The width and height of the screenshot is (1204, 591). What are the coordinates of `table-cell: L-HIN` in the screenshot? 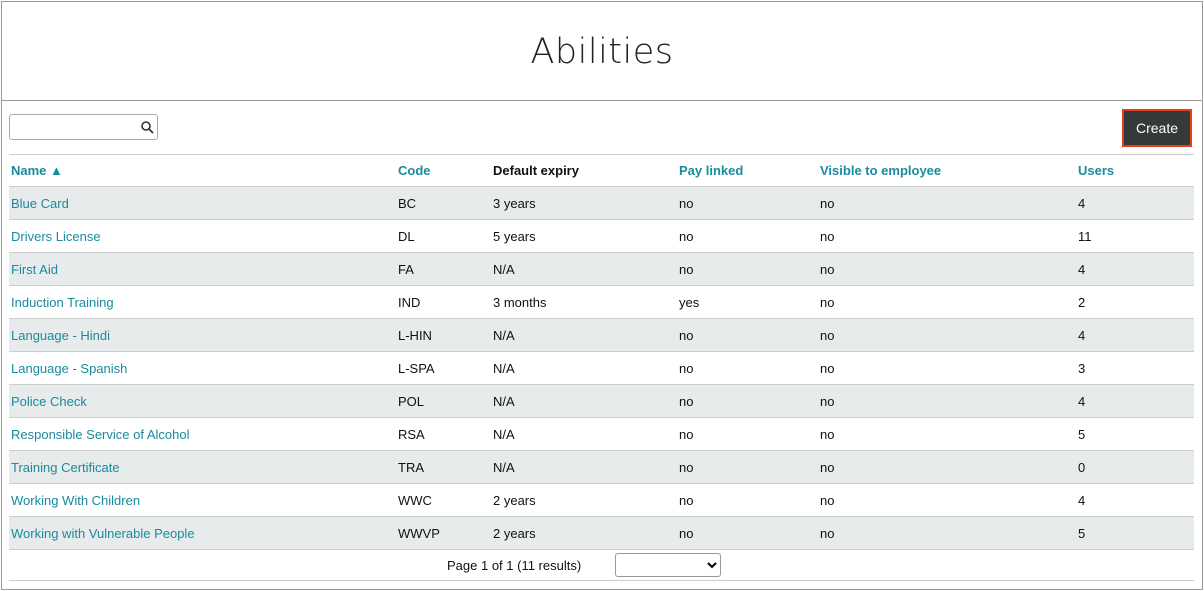 It's located at (443, 335).